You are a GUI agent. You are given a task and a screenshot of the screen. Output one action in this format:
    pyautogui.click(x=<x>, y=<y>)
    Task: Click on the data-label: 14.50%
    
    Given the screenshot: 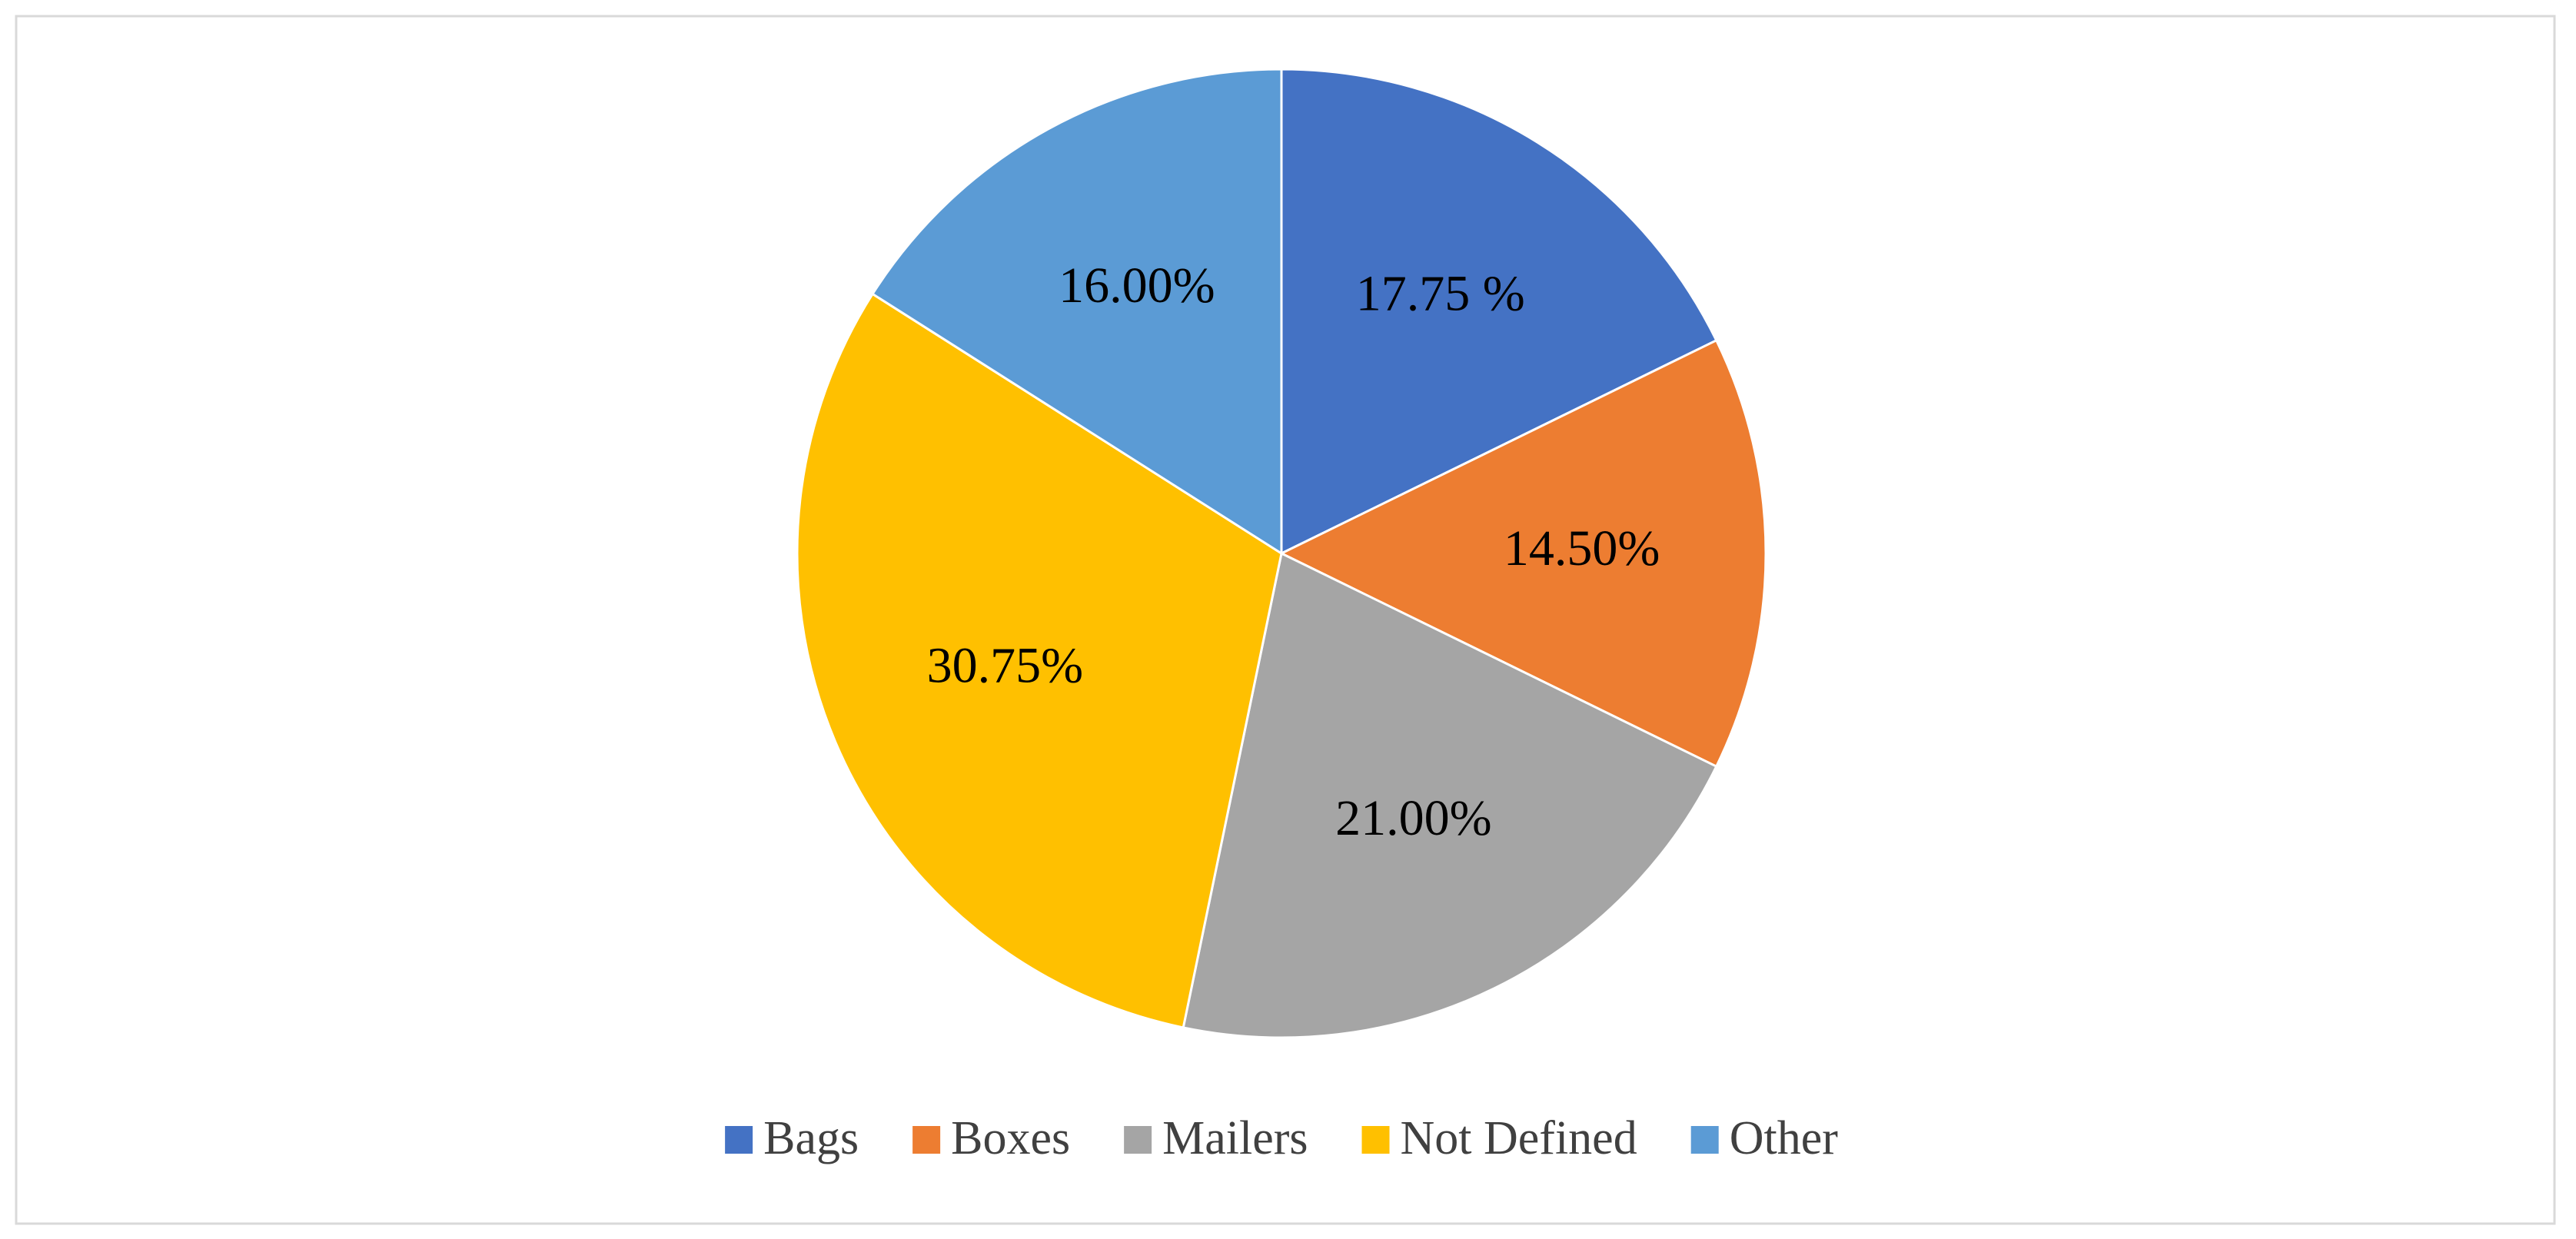 What is the action you would take?
    pyautogui.click(x=1582, y=548)
    